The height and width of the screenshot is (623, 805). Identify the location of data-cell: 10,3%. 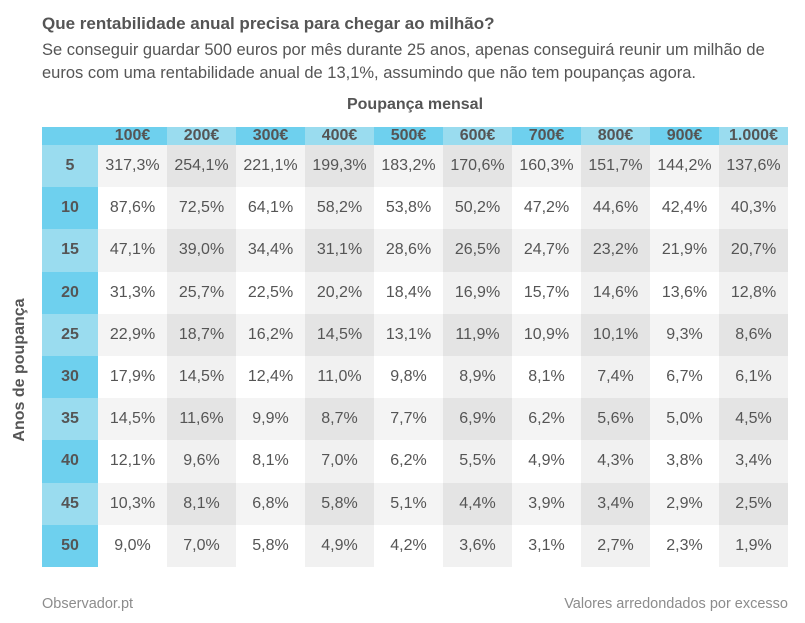
(132, 503).